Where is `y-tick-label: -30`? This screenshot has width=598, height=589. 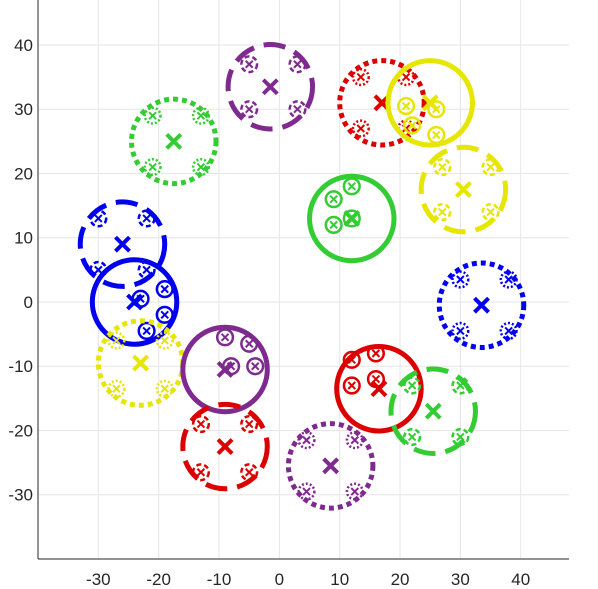
y-tick-label: -30 is located at coordinates (20, 495).